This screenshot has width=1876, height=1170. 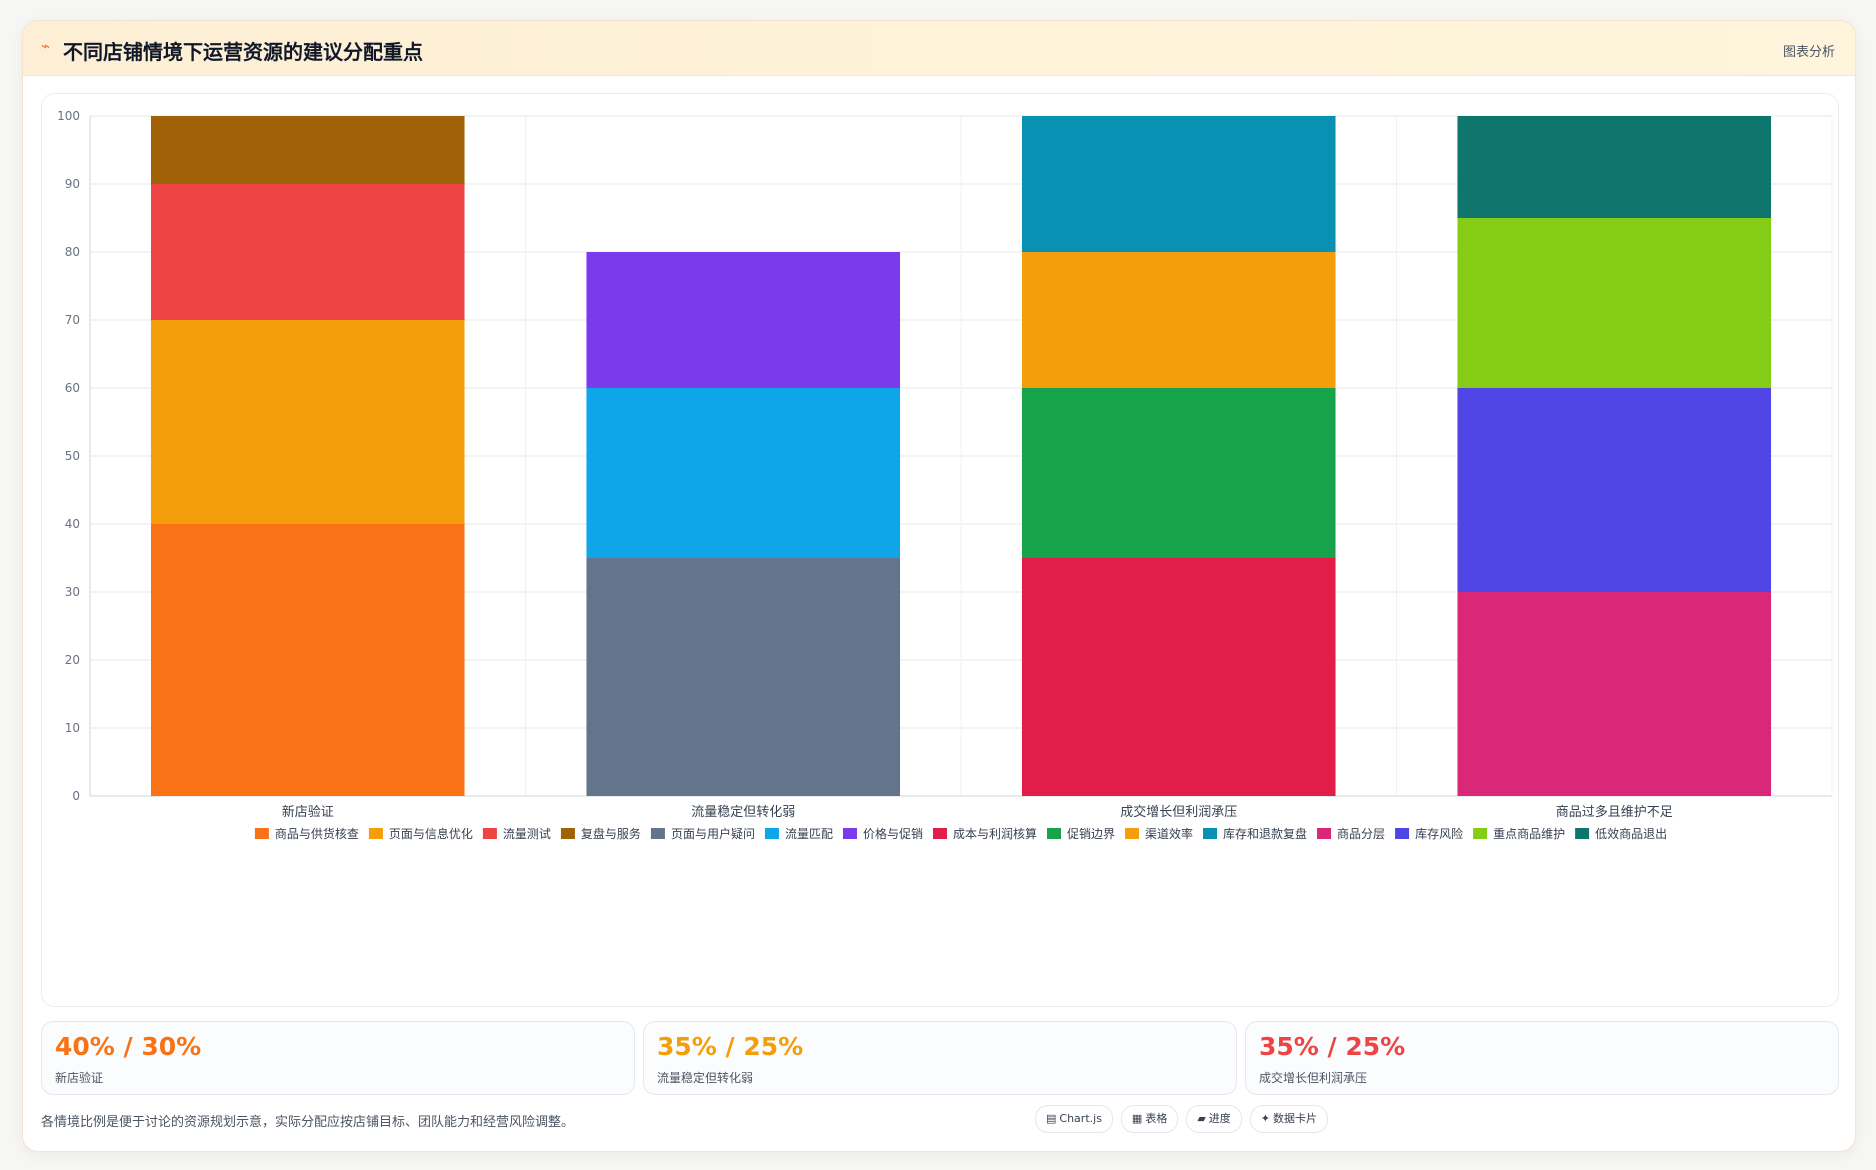 What do you see at coordinates (1542, 1058) in the screenshot?
I see `stat-card-3: 35% / 25% 成交增长但利润承压` at bounding box center [1542, 1058].